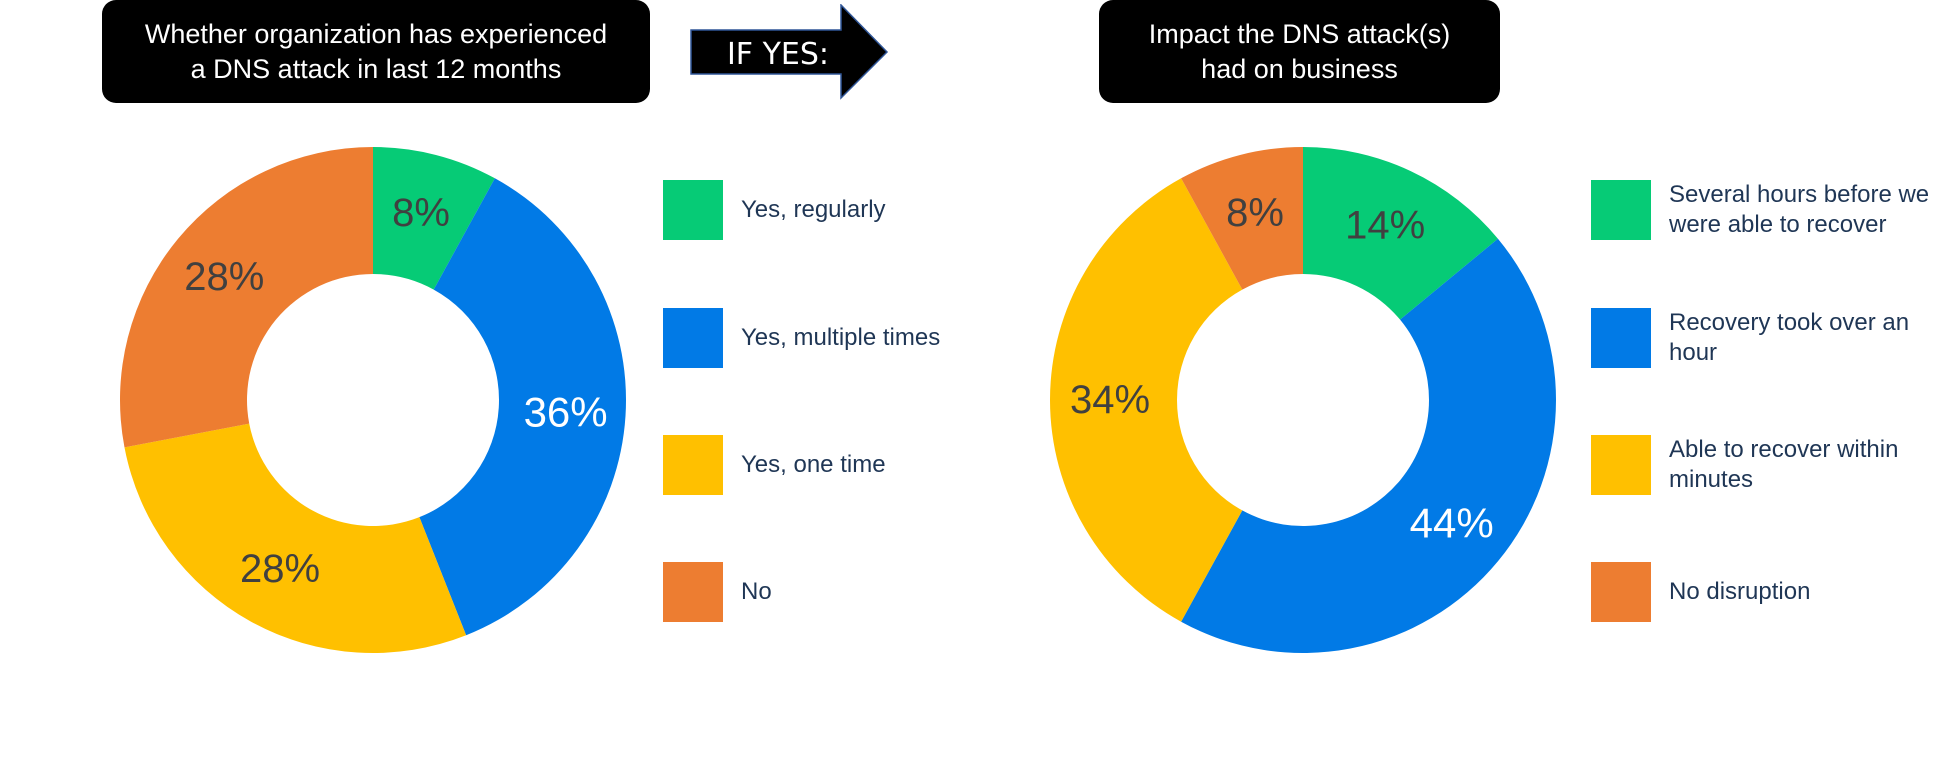  Describe the element at coordinates (1110, 400) in the screenshot. I see `right-slice-label-2: 34%` at that location.